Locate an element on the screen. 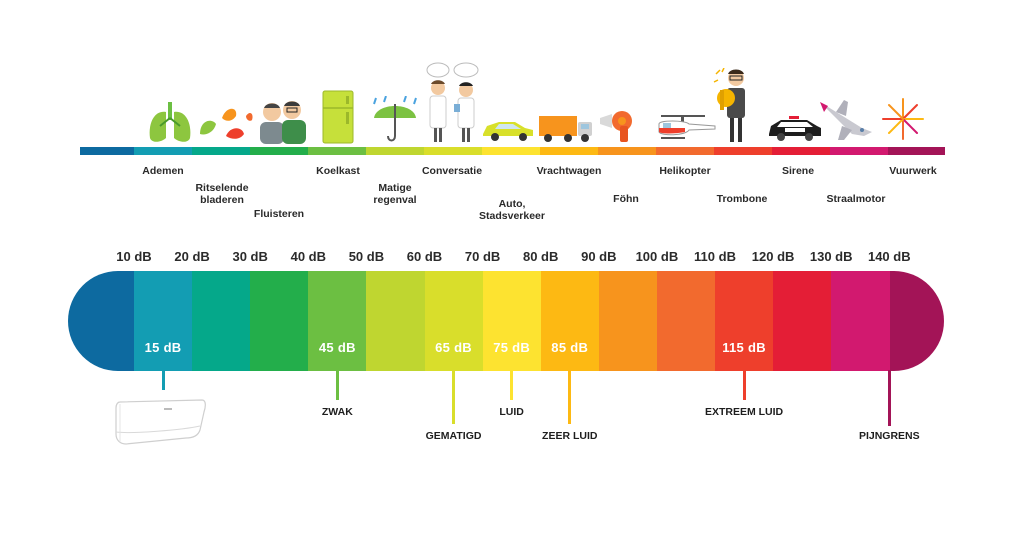 Image resolution: width=1024 pixels, height=559 pixels. fireworks-icon is located at coordinates (903, 119).